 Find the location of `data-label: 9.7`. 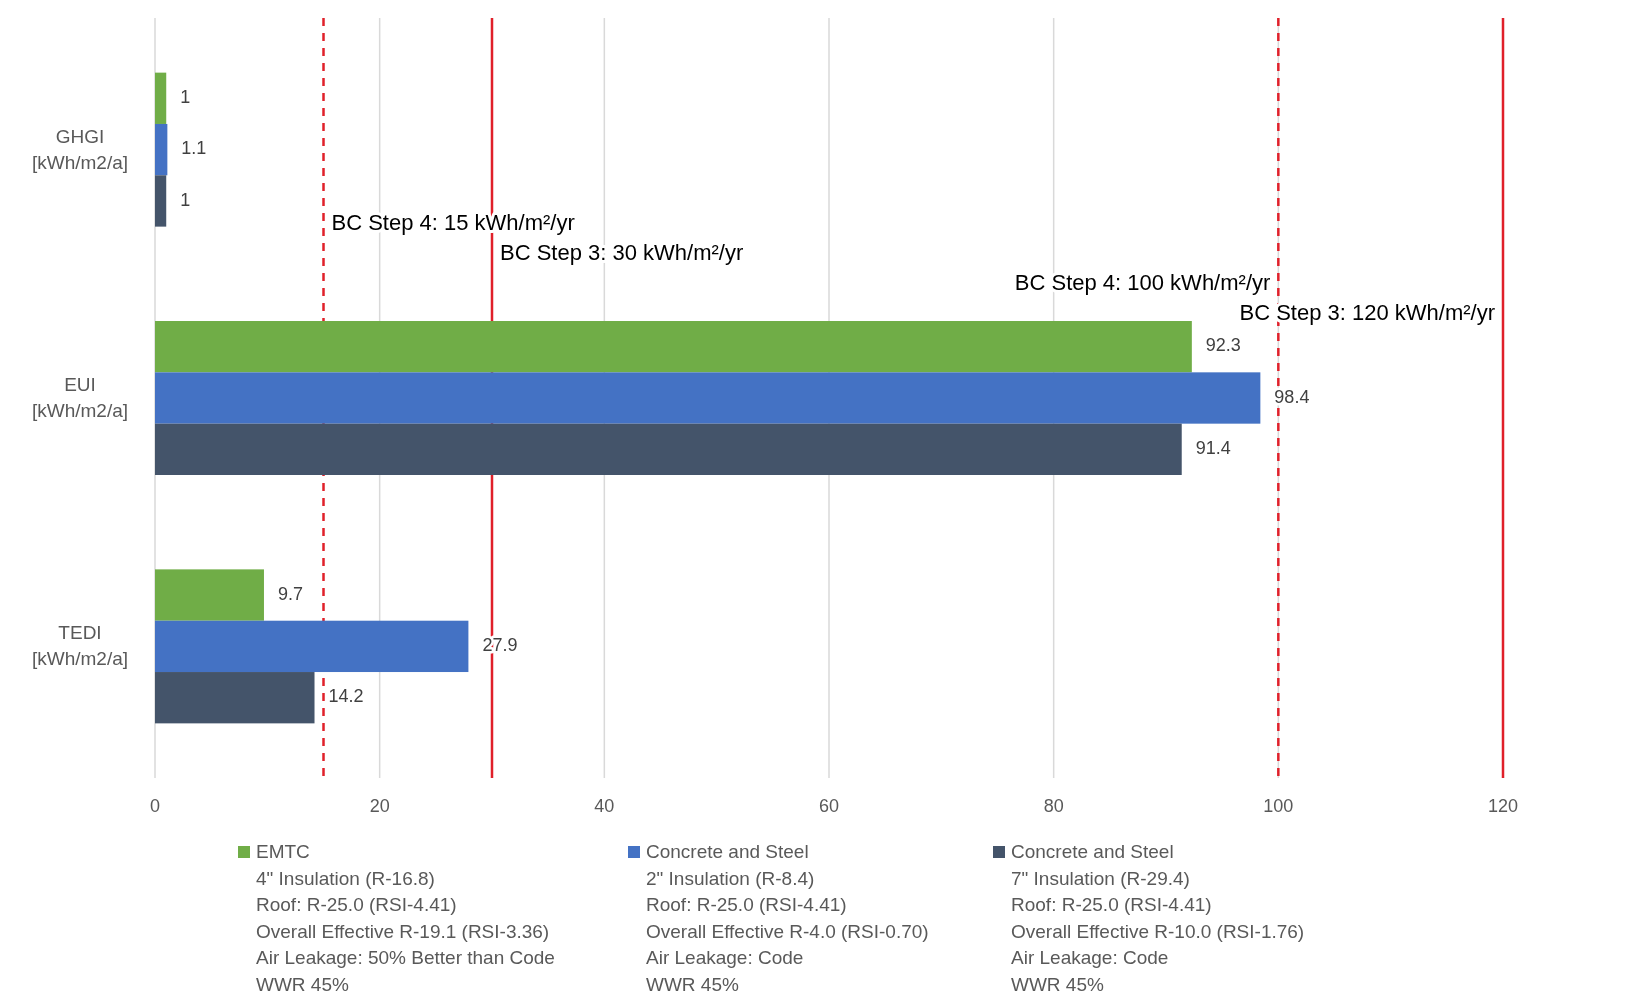

data-label: 9.7 is located at coordinates (290, 593).